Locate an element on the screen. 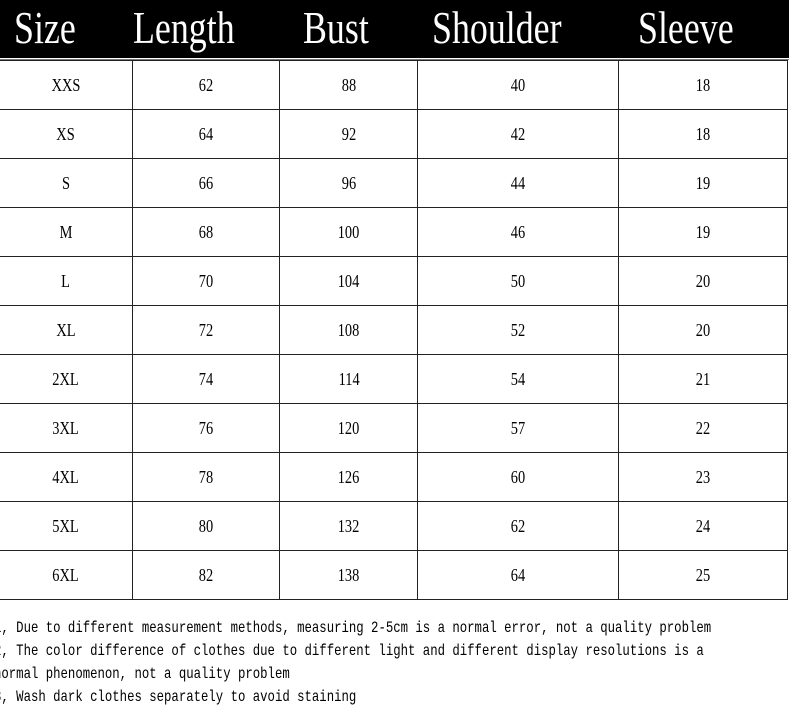  cell-value: 57 is located at coordinates (518, 427).